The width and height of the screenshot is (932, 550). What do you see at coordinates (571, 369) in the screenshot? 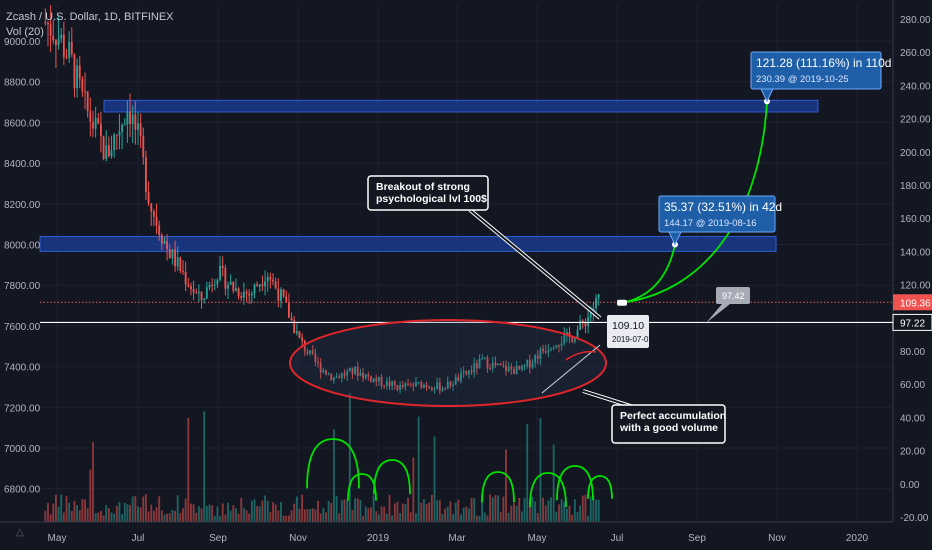
I see `trend-line` at bounding box center [571, 369].